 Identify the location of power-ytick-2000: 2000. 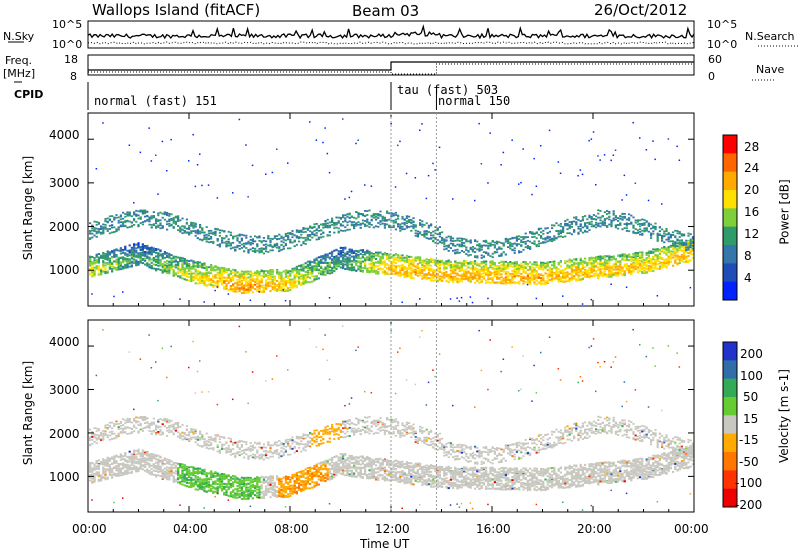
(64, 227).